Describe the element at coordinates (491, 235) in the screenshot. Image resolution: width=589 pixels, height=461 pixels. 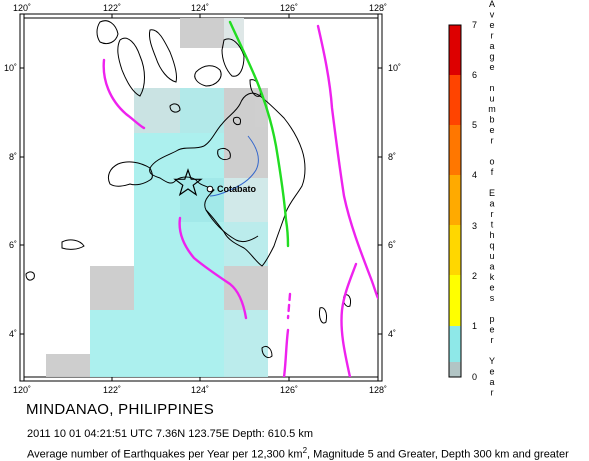
I see `legend-title-letter: h` at that location.